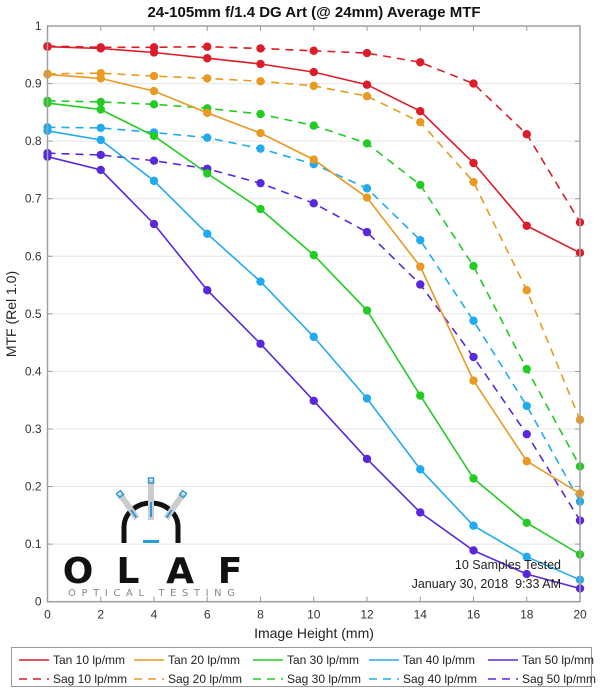 The width and height of the screenshot is (600, 700). I want to click on legend-item: Sag 40 lp/mm, so click(423, 679).